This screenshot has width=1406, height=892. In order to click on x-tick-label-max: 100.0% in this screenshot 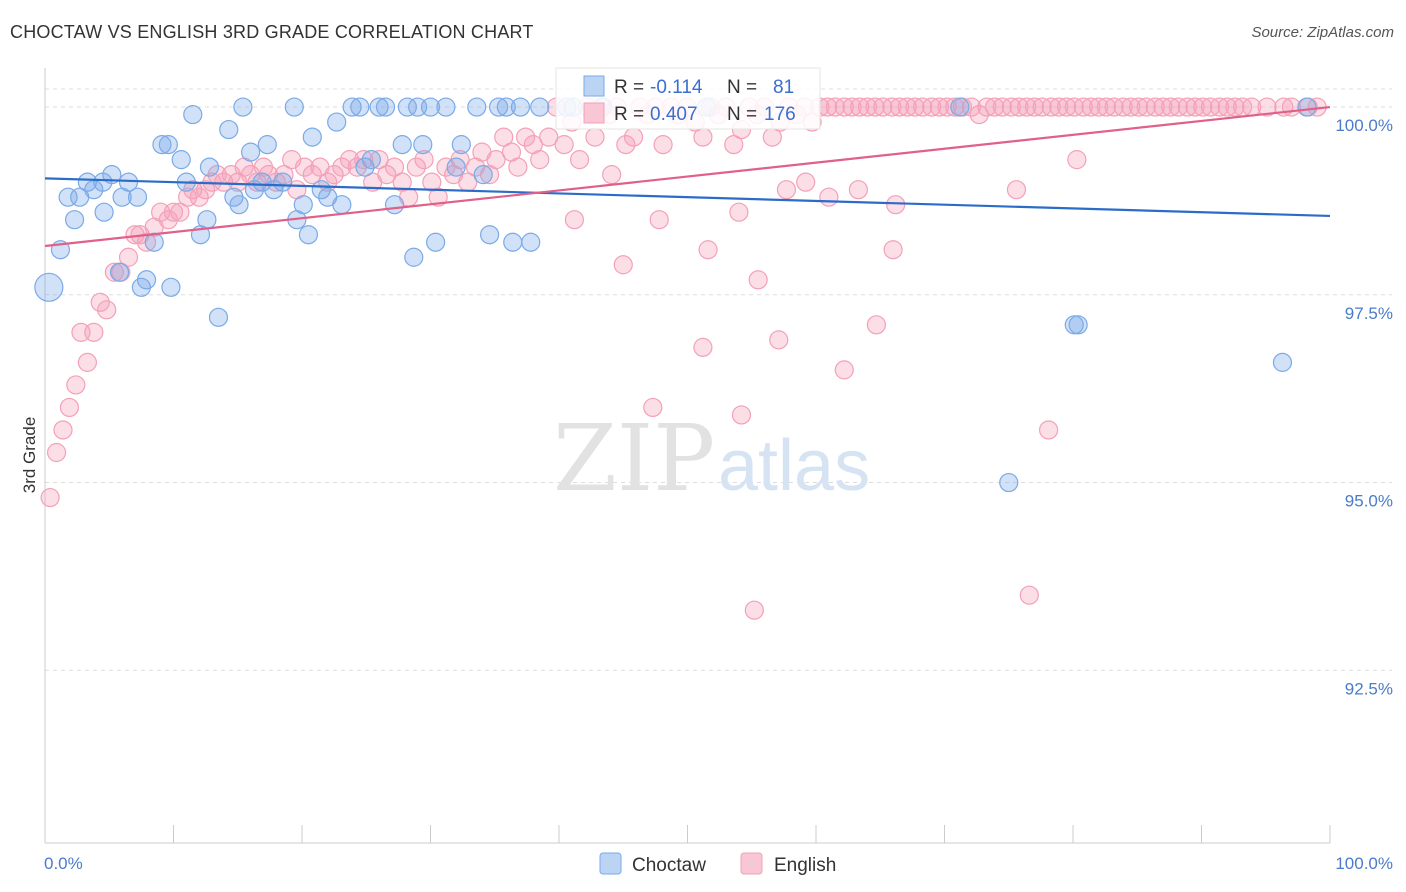, I will do `click(1364, 863)`.